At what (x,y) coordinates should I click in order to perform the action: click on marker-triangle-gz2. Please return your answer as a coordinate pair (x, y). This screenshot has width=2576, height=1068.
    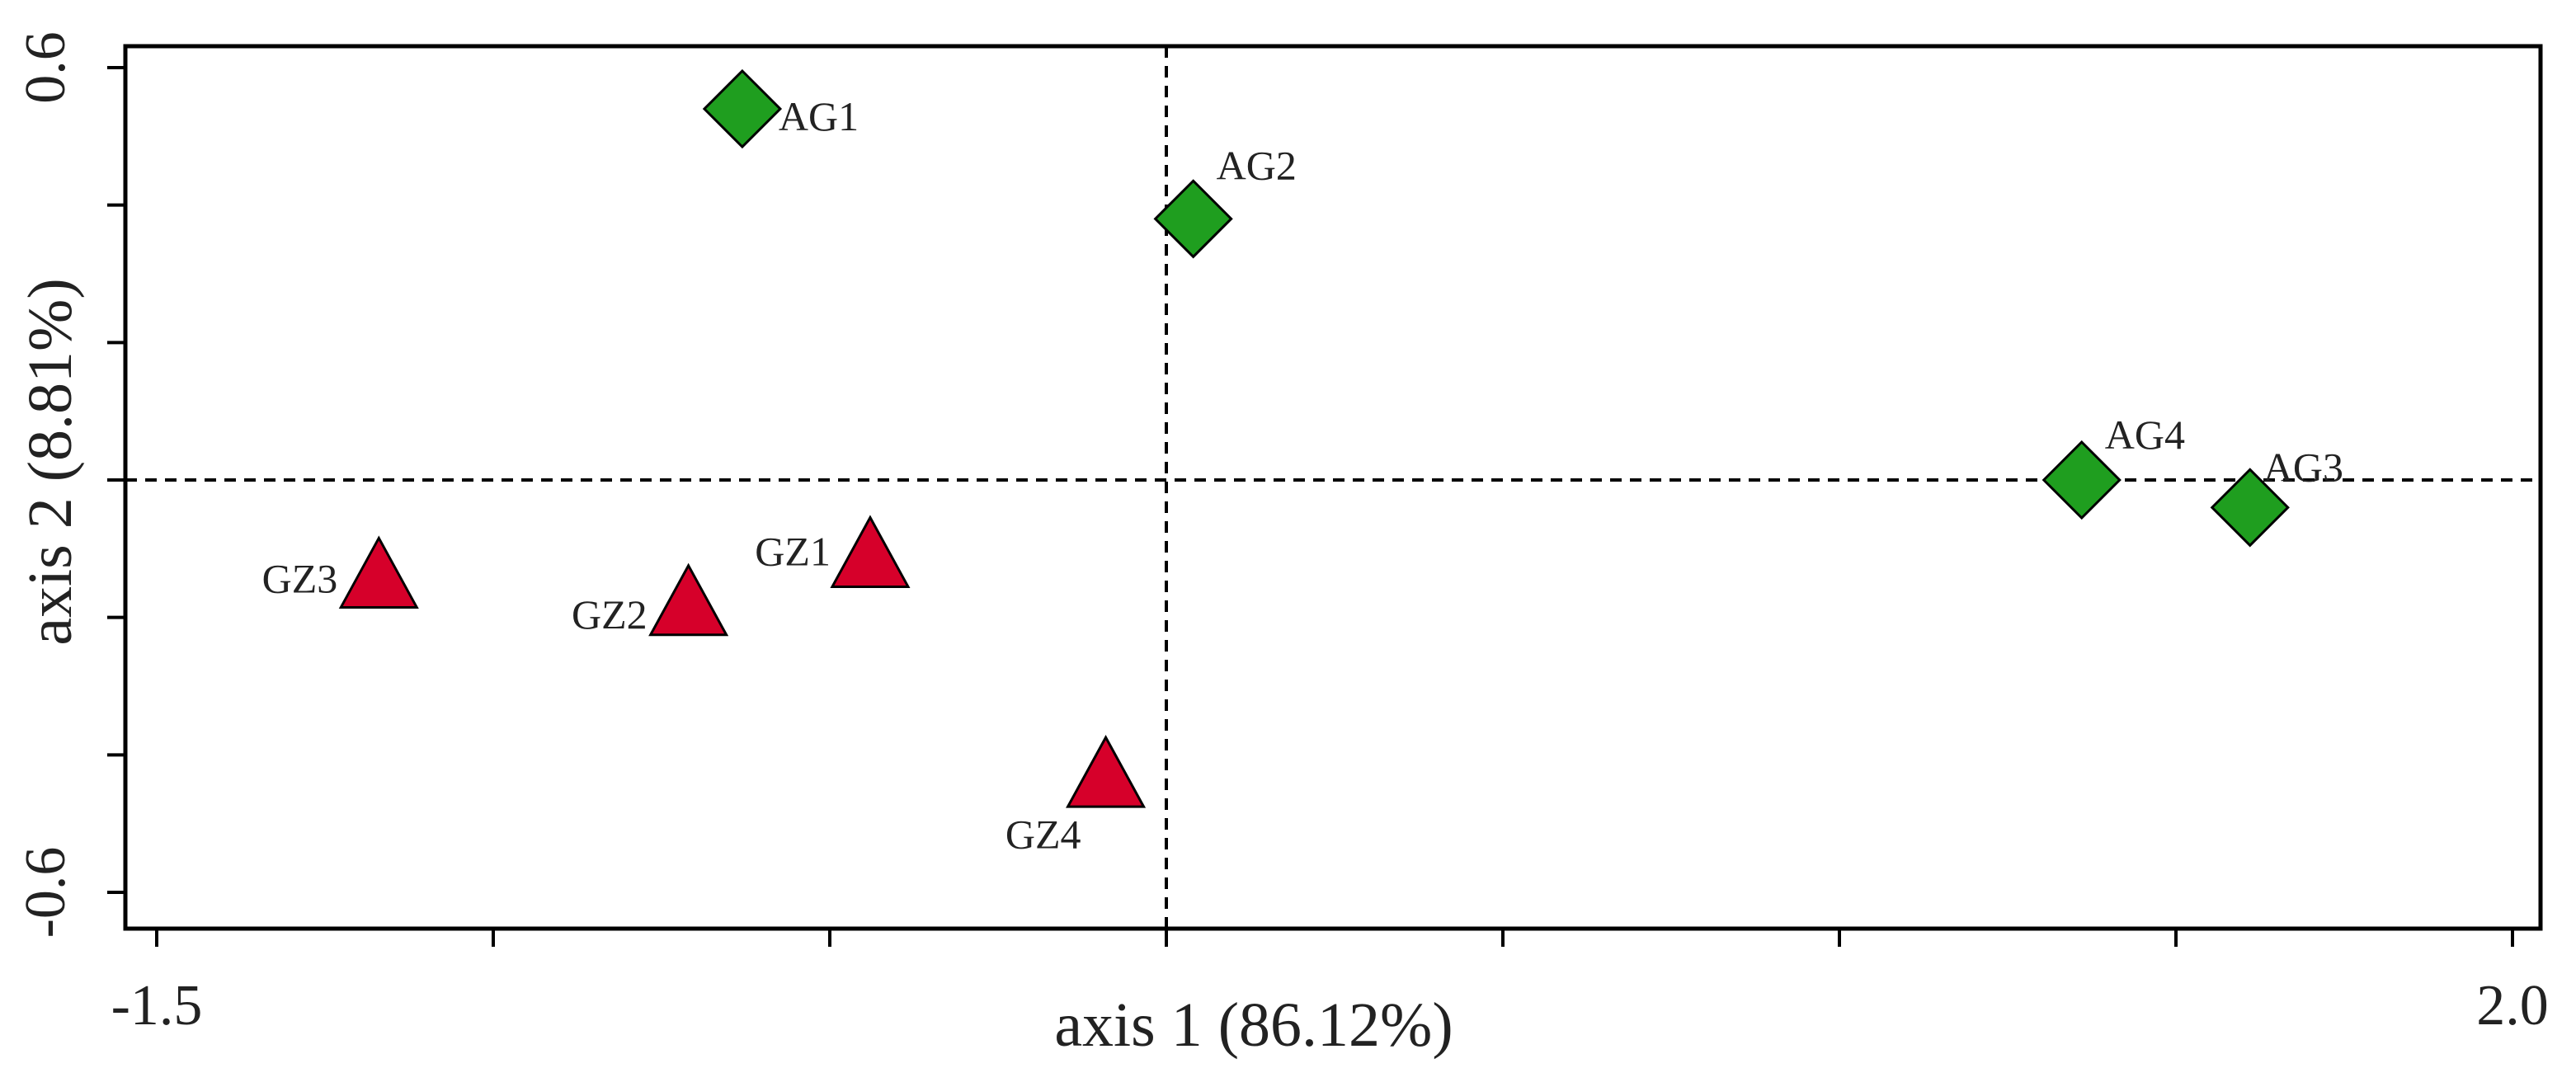
    Looking at the image, I should click on (688, 599).